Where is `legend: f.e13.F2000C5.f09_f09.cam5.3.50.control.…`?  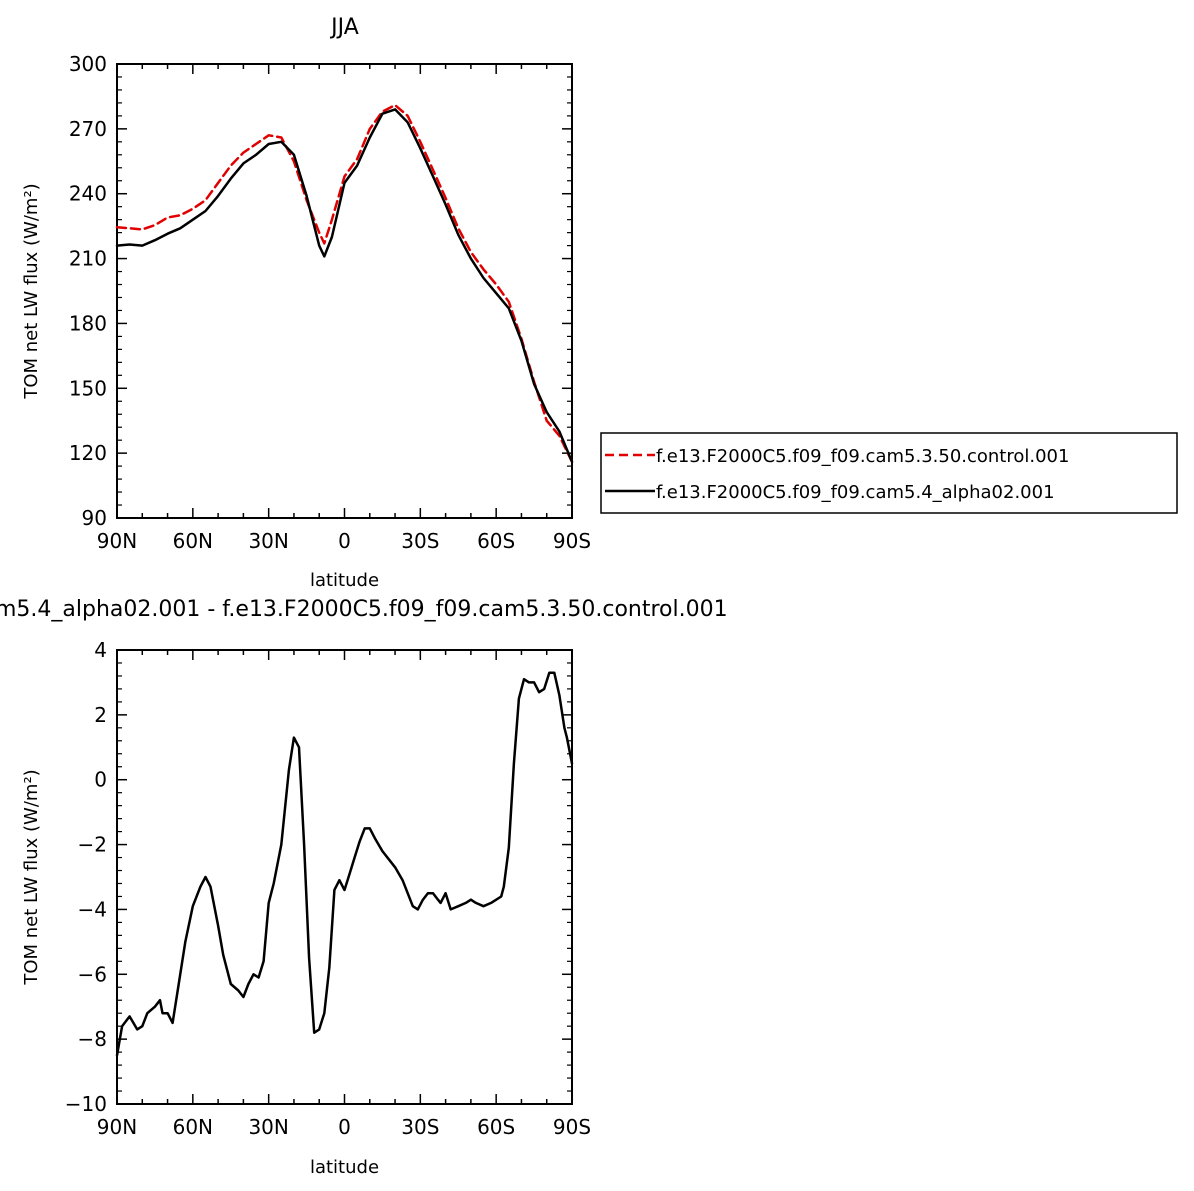 legend: f.e13.F2000C5.f09_f09.cam5.3.50.control.… is located at coordinates (889, 473).